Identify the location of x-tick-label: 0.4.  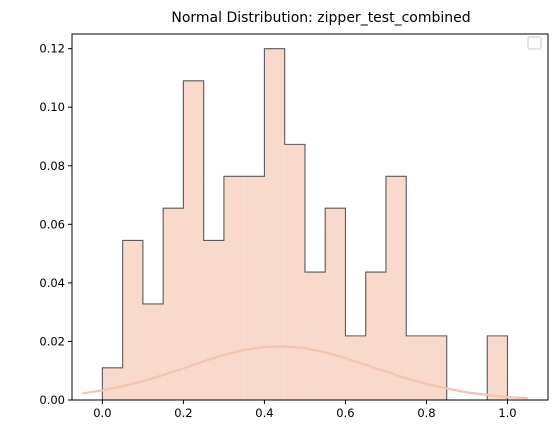
(264, 413).